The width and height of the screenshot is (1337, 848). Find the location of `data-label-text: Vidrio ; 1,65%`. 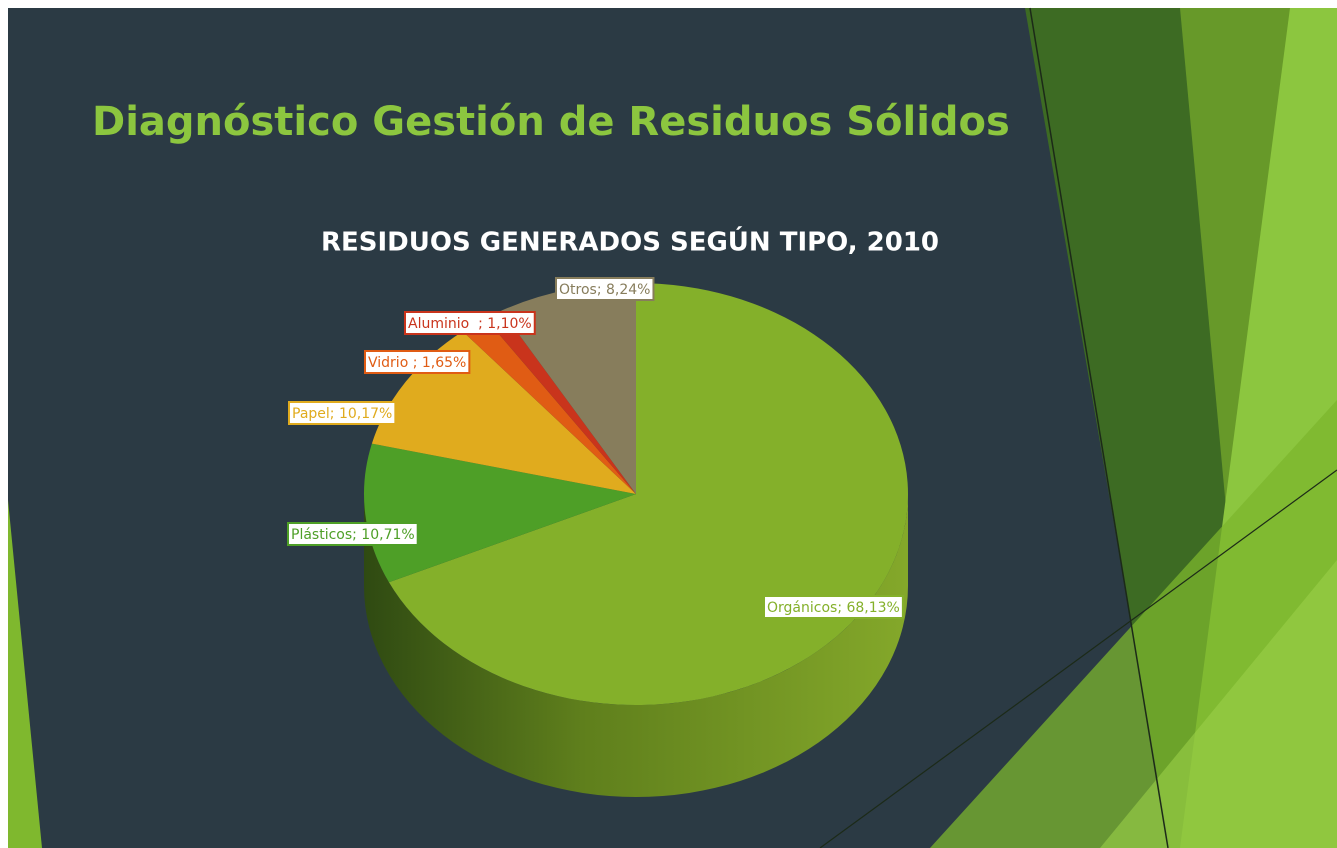

data-label-text: Vidrio ; 1,65% is located at coordinates (417, 363).